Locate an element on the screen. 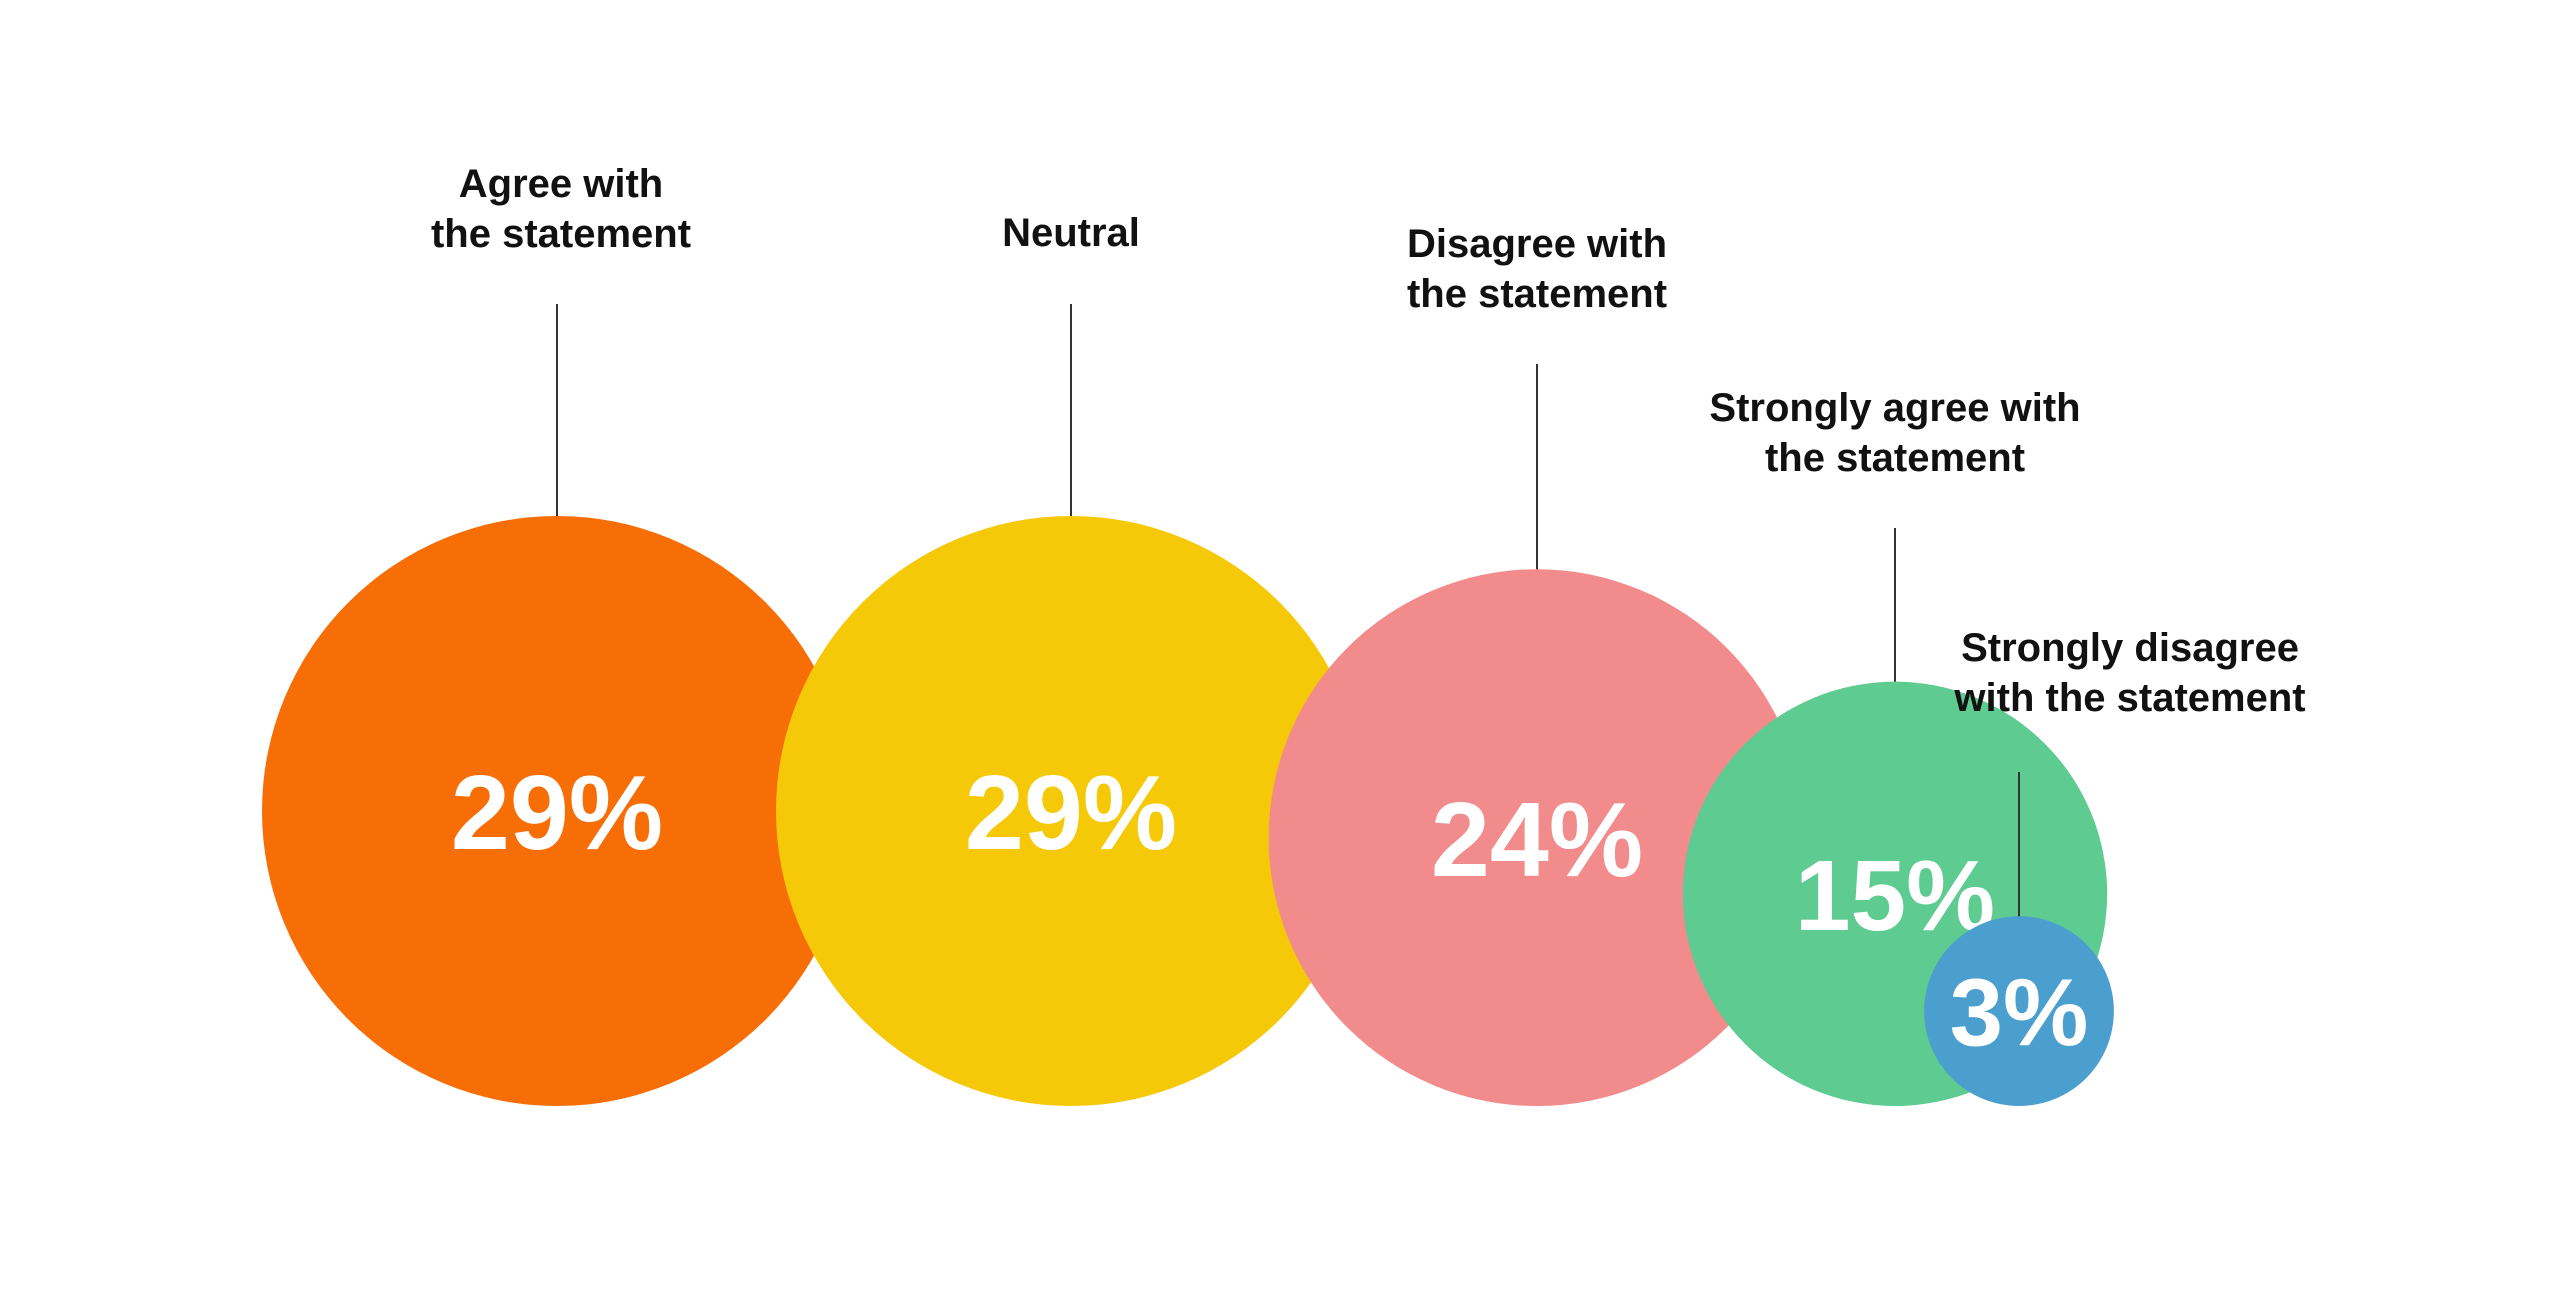 This screenshot has width=2560, height=1313. category-label-line: Agree with is located at coordinates (561, 184).